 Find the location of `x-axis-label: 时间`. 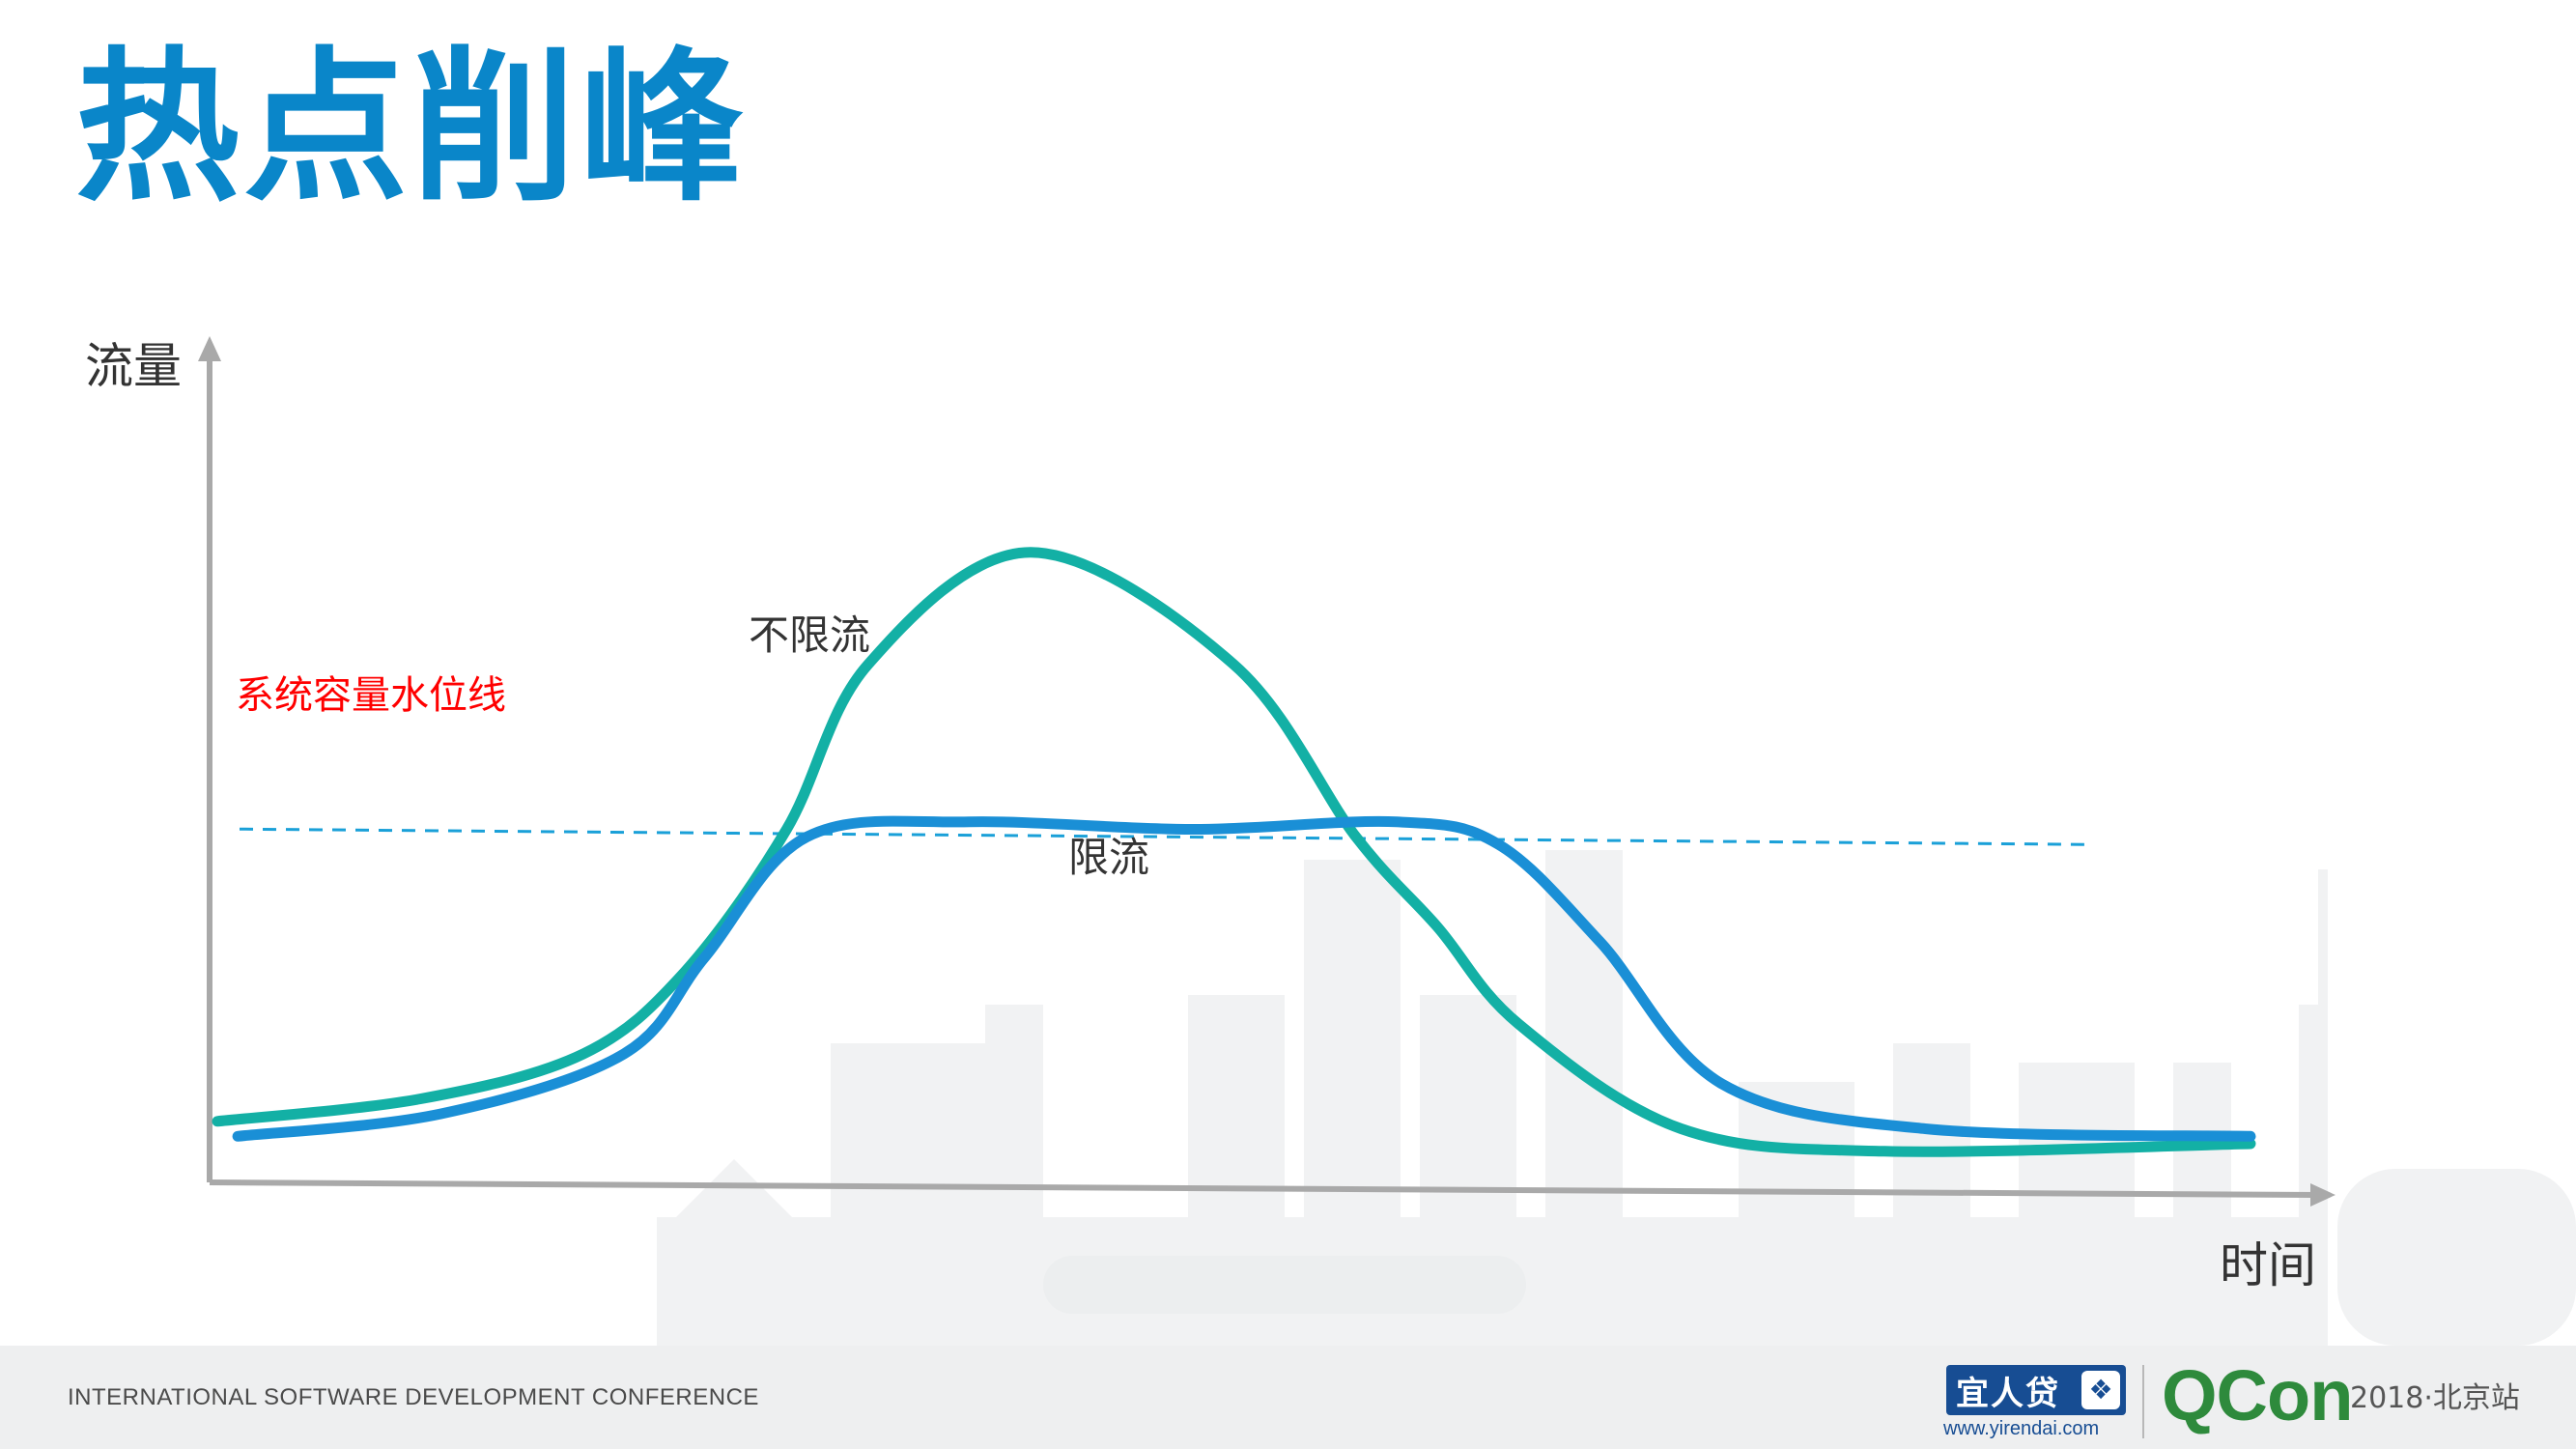

x-axis-label: 时间 is located at coordinates (2268, 1265).